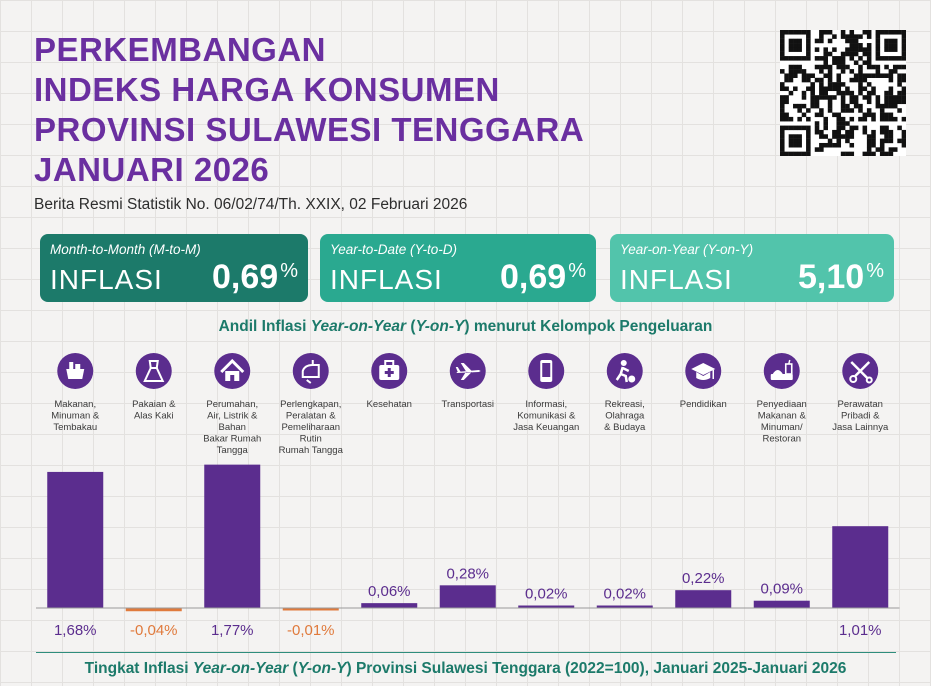 The height and width of the screenshot is (686, 931). I want to click on divider, so click(466, 652).